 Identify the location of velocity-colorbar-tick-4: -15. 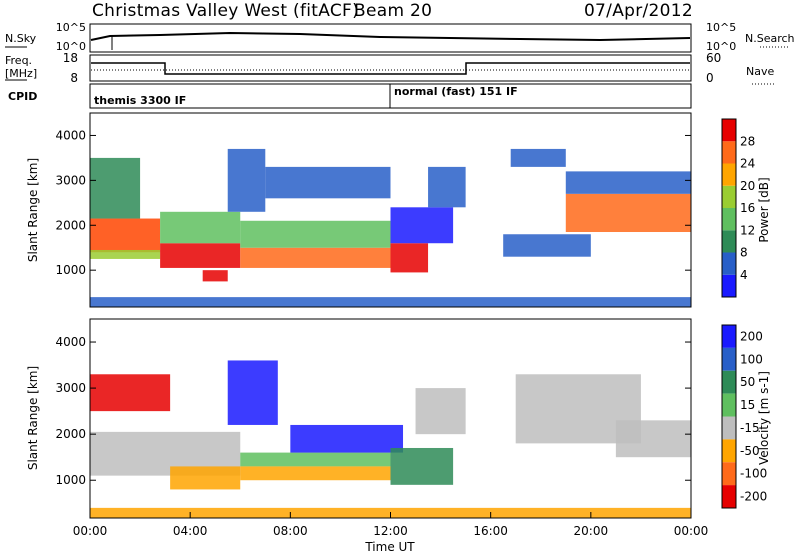
(750, 428).